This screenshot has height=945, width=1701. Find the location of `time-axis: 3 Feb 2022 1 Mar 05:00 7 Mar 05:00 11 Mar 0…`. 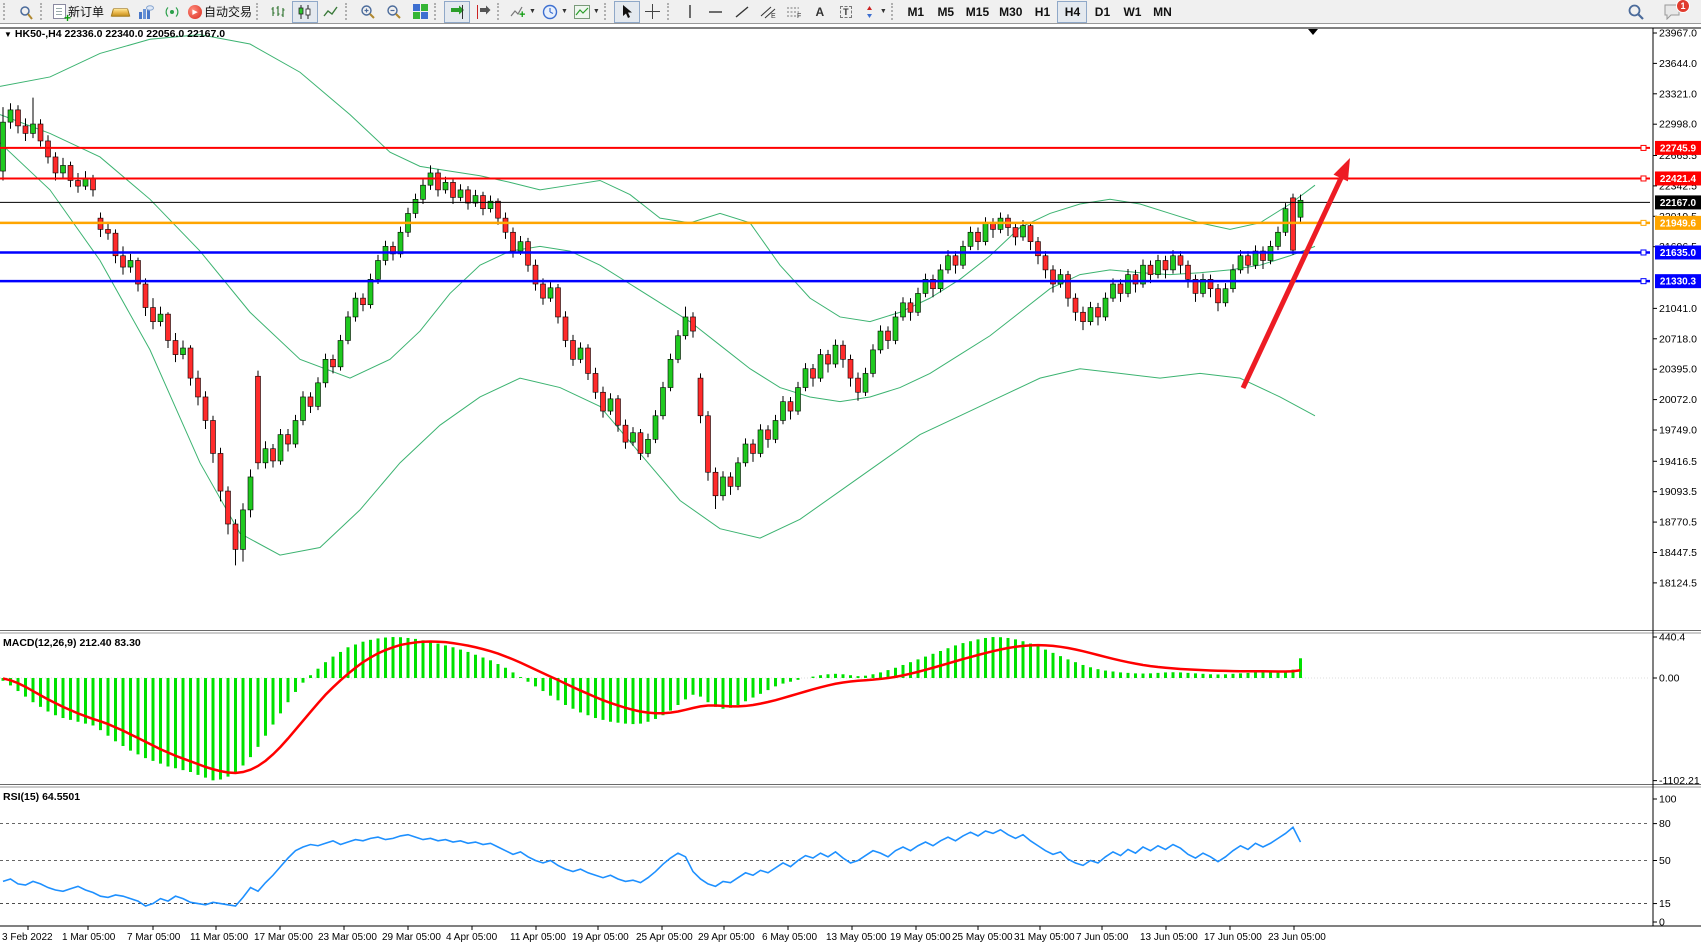

time-axis: 3 Feb 2022 1 Mar 05:00 7 Mar 05:00 11 Mar 0… is located at coordinates (664, 934).